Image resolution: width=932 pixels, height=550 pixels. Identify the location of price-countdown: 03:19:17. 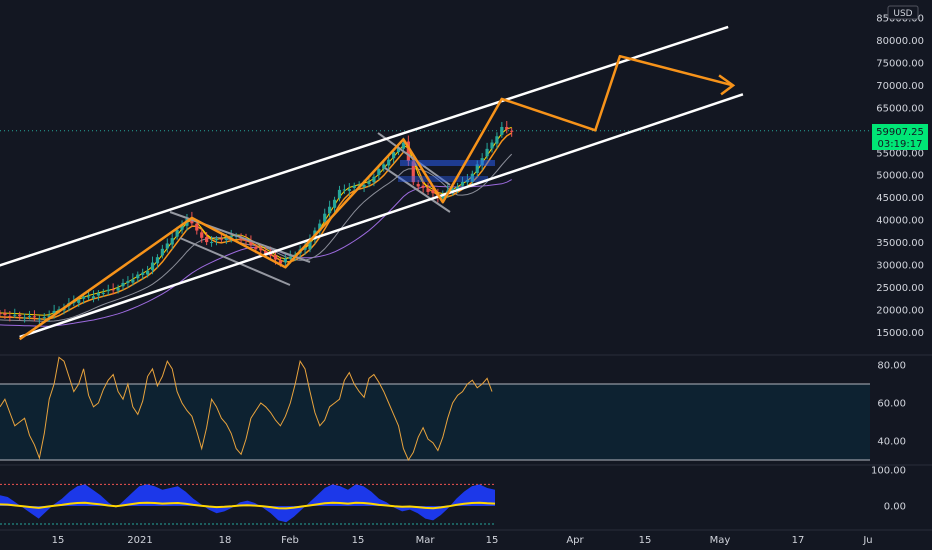
(900, 144).